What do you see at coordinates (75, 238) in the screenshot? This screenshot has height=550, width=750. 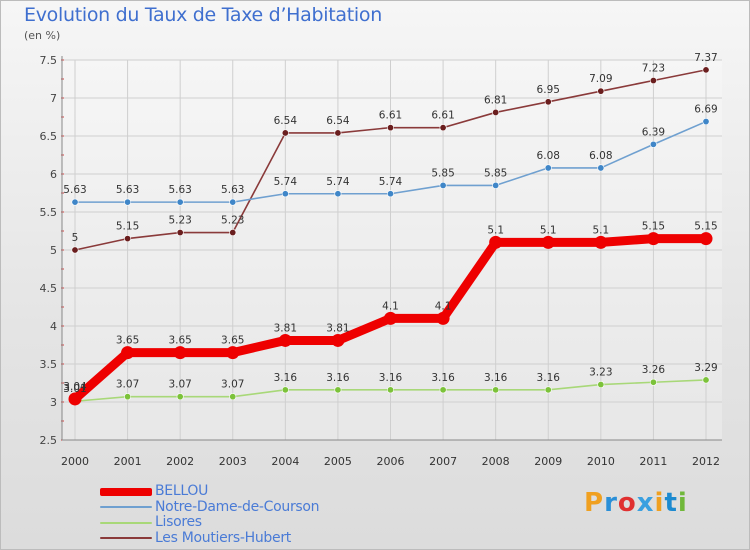 I see `data-label: 5` at bounding box center [75, 238].